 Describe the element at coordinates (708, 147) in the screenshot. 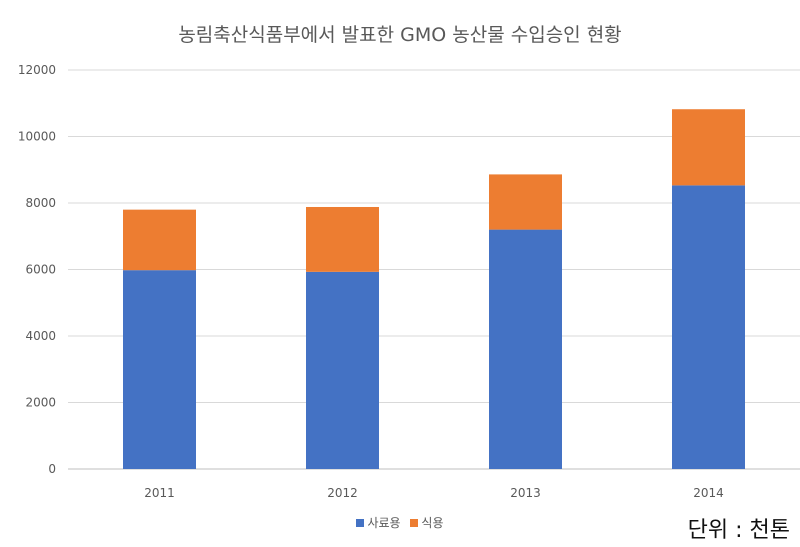

I see `bar-food-2014` at that location.